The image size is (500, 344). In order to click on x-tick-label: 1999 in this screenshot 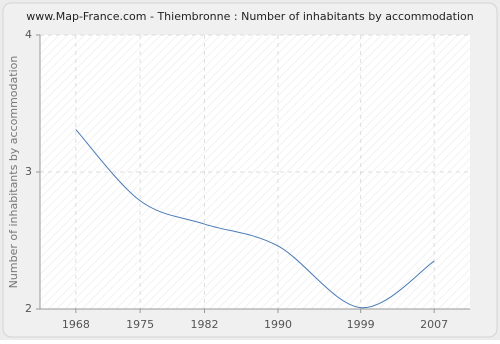, I will do `click(361, 324)`.